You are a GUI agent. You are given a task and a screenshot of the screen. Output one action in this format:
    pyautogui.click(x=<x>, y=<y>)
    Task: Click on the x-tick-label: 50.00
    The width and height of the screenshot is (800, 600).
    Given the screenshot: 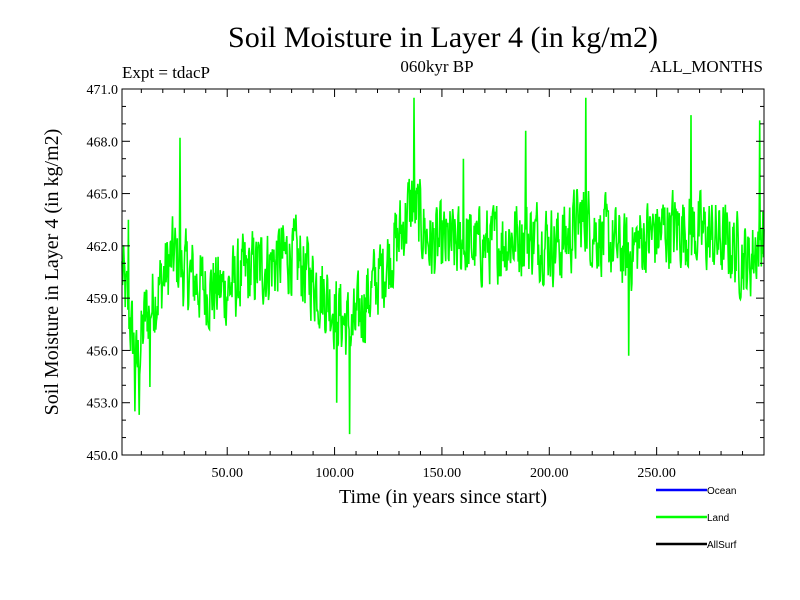 What is the action you would take?
    pyautogui.click(x=227, y=473)
    